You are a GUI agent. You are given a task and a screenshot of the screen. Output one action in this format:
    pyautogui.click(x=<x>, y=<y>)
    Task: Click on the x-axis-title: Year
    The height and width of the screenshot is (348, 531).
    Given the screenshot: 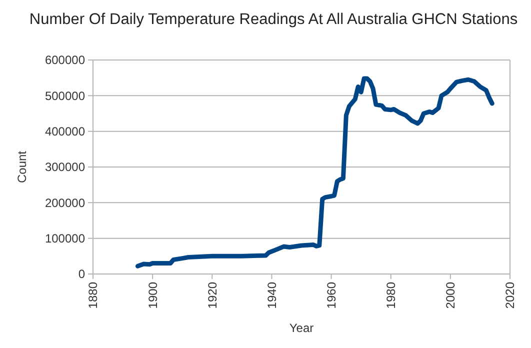 What is the action you would take?
    pyautogui.click(x=301, y=328)
    